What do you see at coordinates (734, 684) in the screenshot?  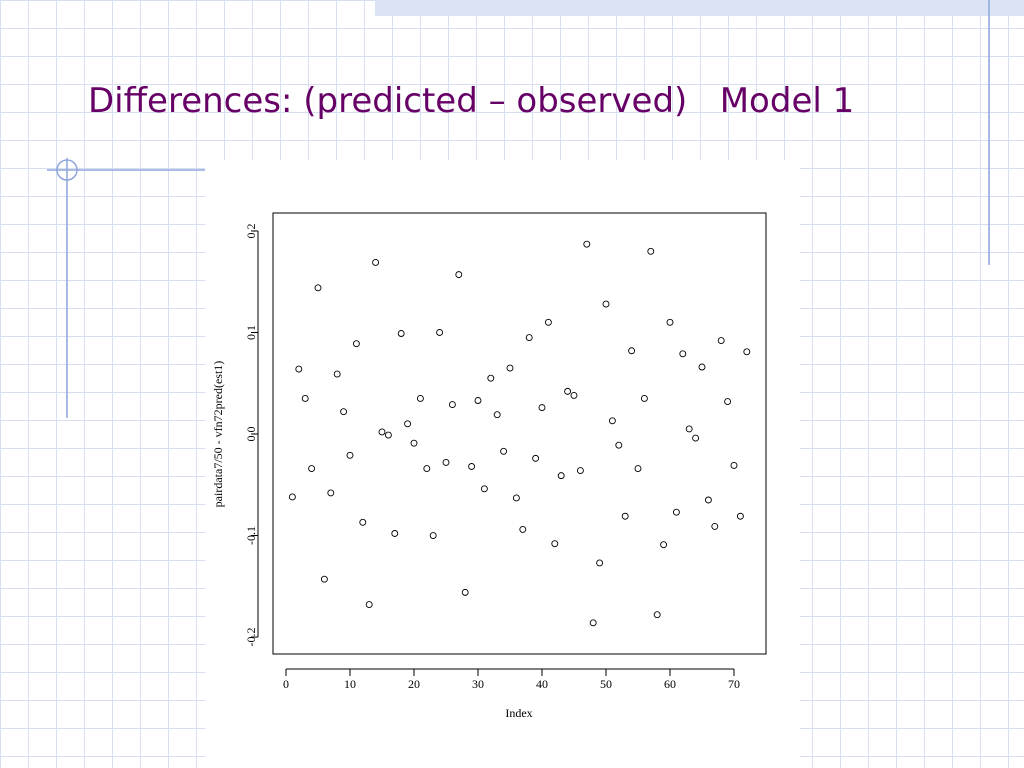 I see `x-tick-label: 70` at bounding box center [734, 684].